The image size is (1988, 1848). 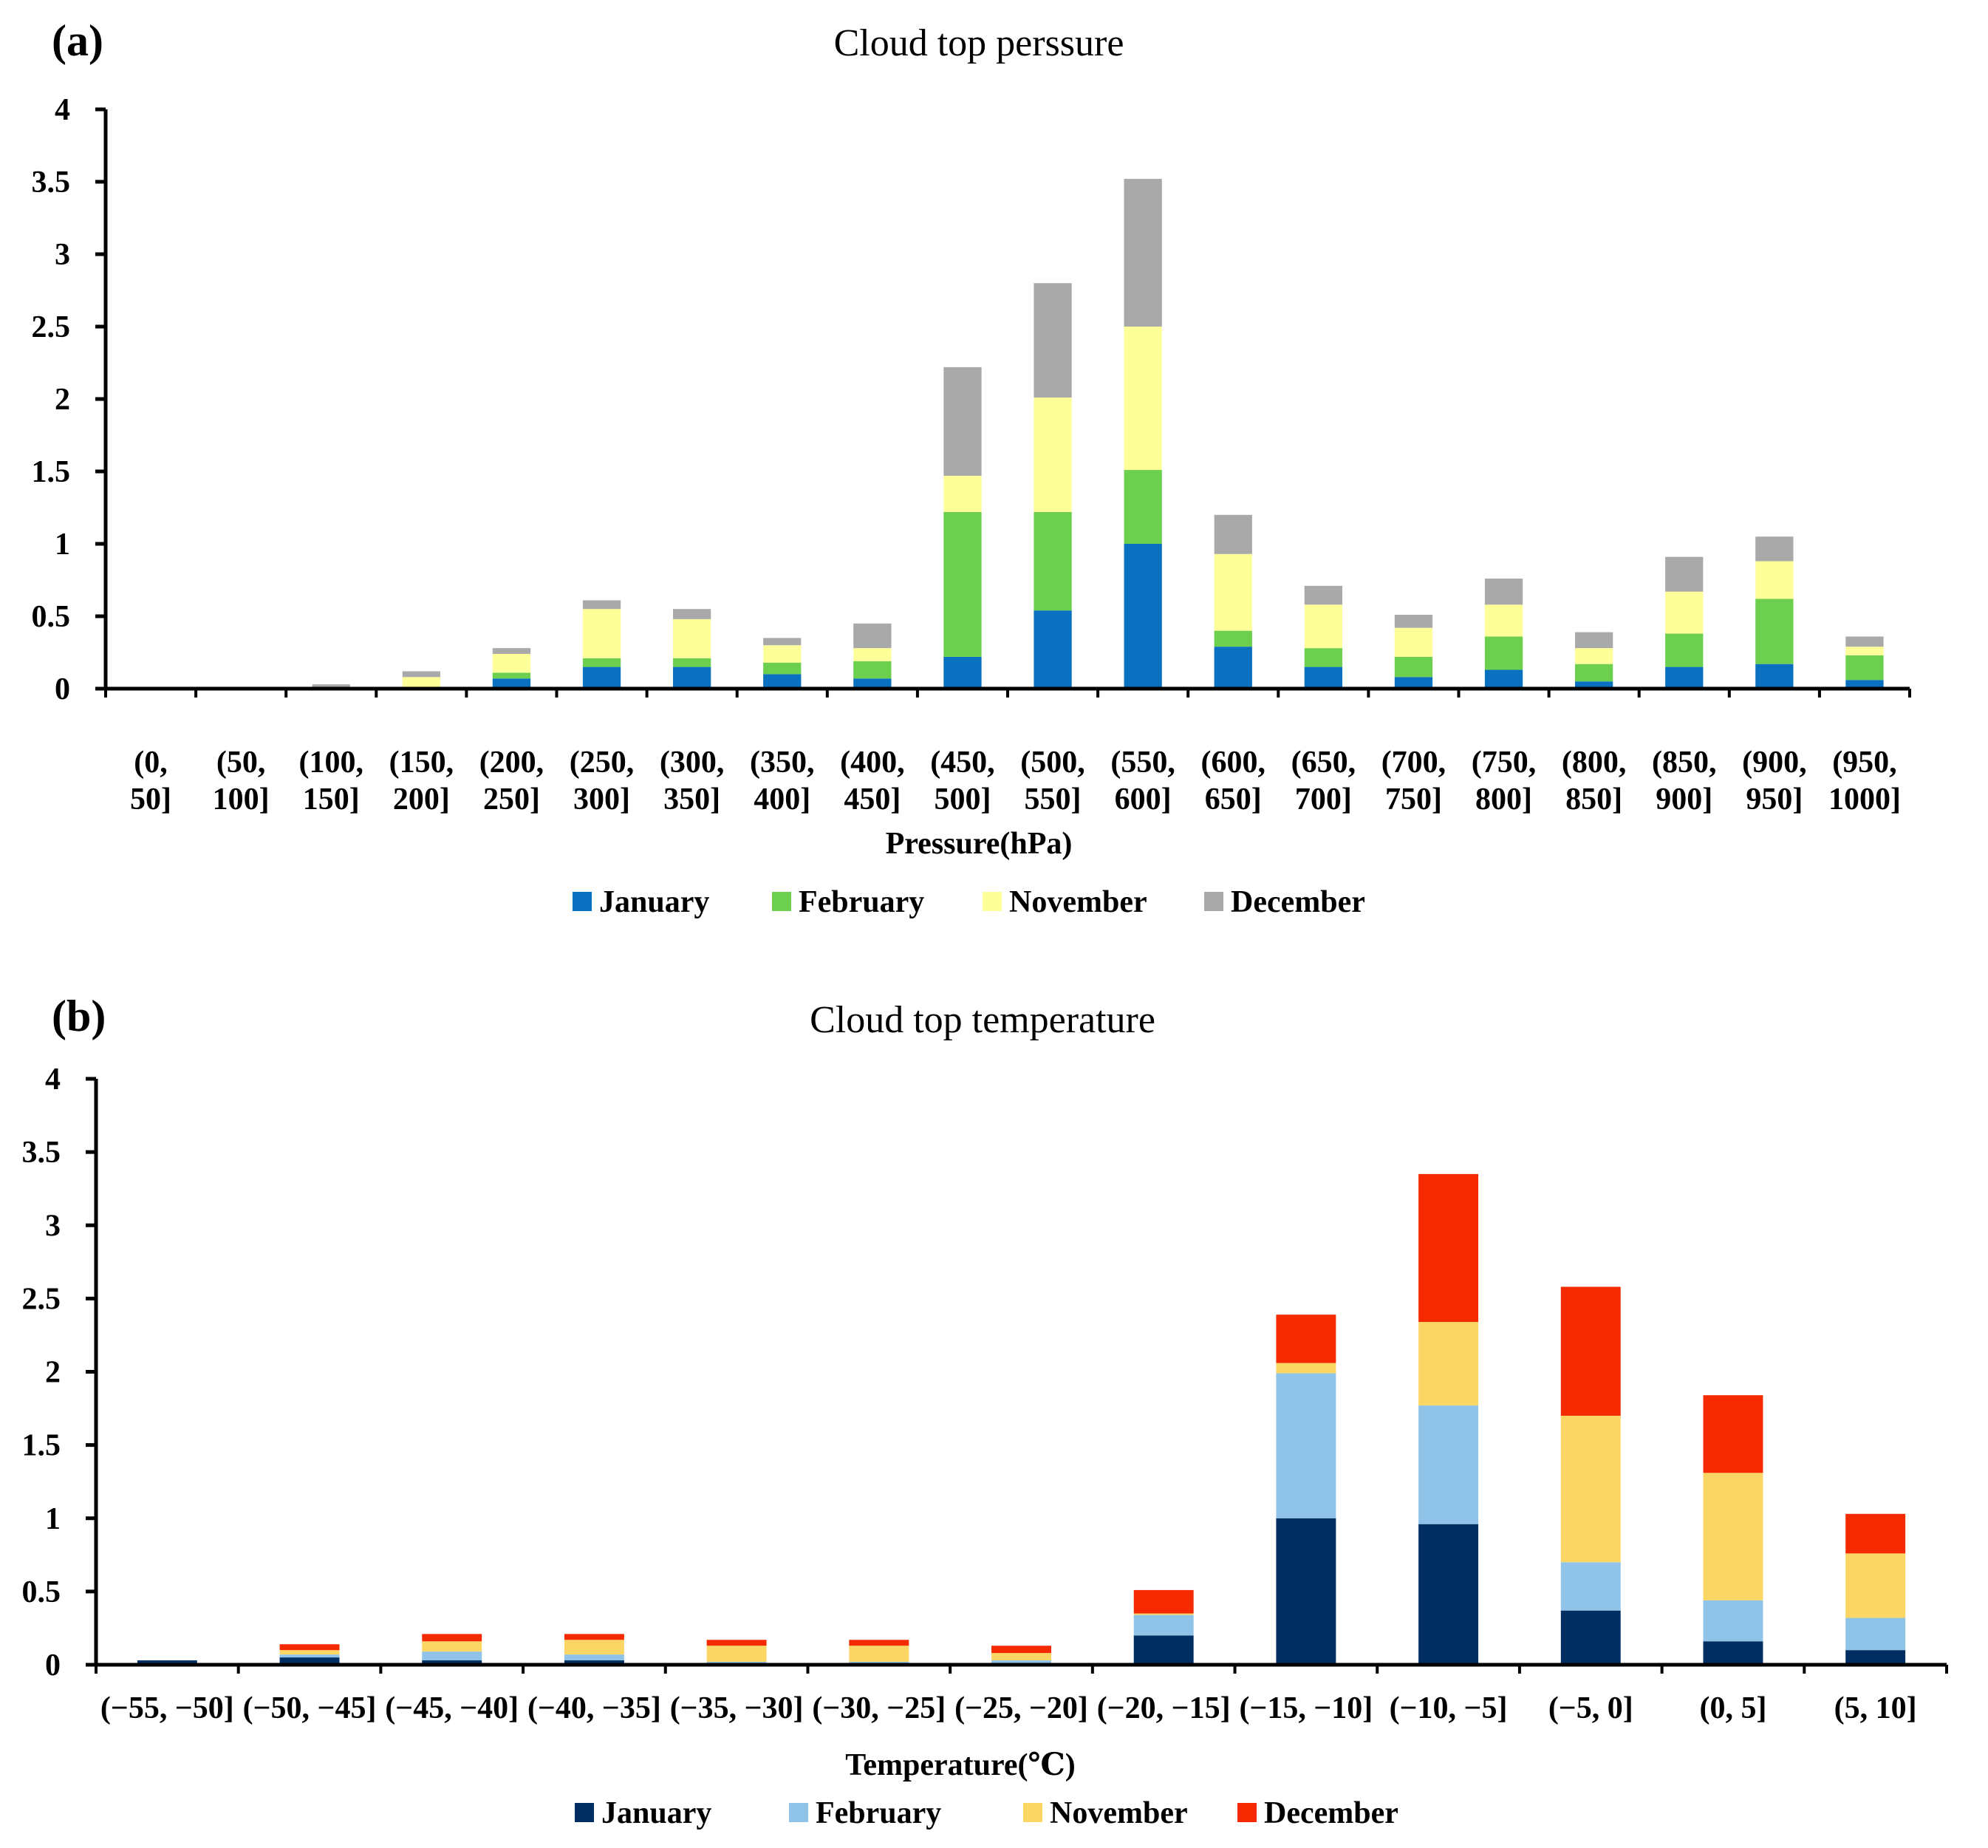 What do you see at coordinates (1078, 902) in the screenshot?
I see `legend-label-november: November` at bounding box center [1078, 902].